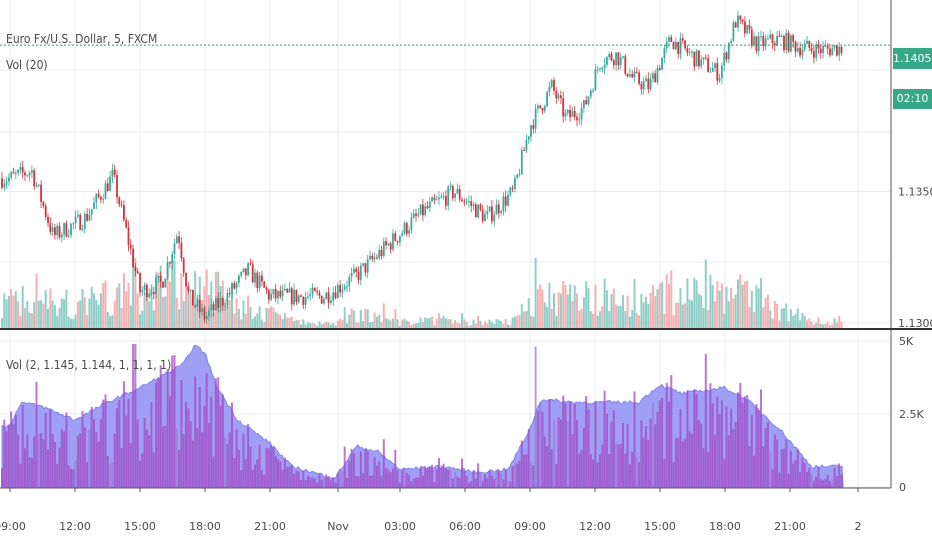  What do you see at coordinates (422, 293) in the screenshot?
I see `volume-bars-top` at bounding box center [422, 293].